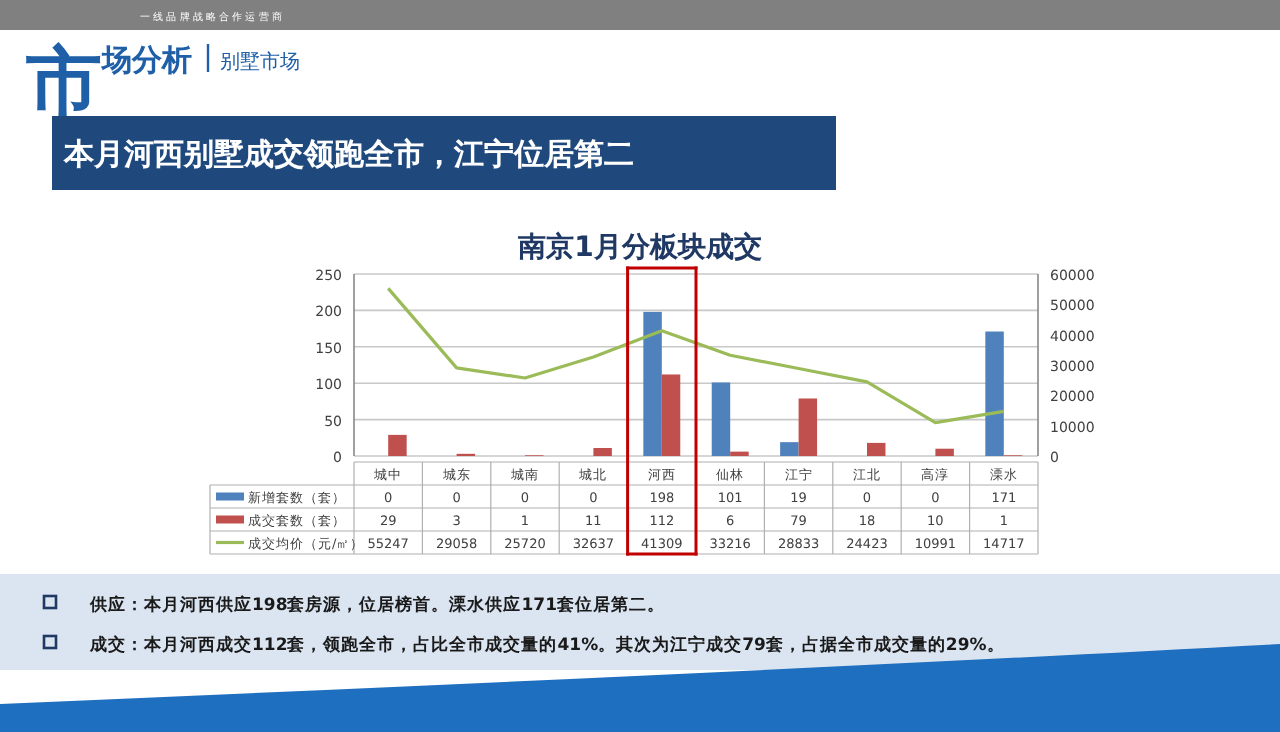 The height and width of the screenshot is (732, 1280). I want to click on chart-subtitle: 本月河西别墅成交领跑全市，江宁位居第二, so click(348, 154).